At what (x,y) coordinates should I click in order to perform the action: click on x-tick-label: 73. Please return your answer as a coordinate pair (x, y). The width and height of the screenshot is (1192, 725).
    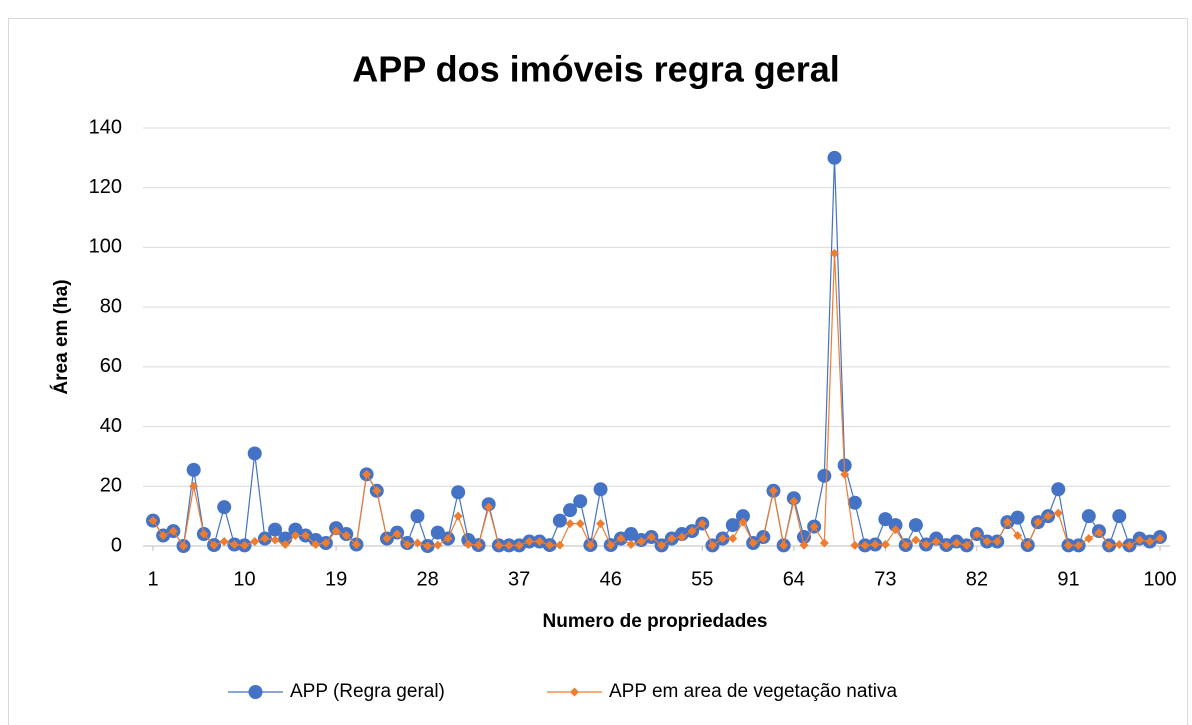
    Looking at the image, I should click on (885, 579).